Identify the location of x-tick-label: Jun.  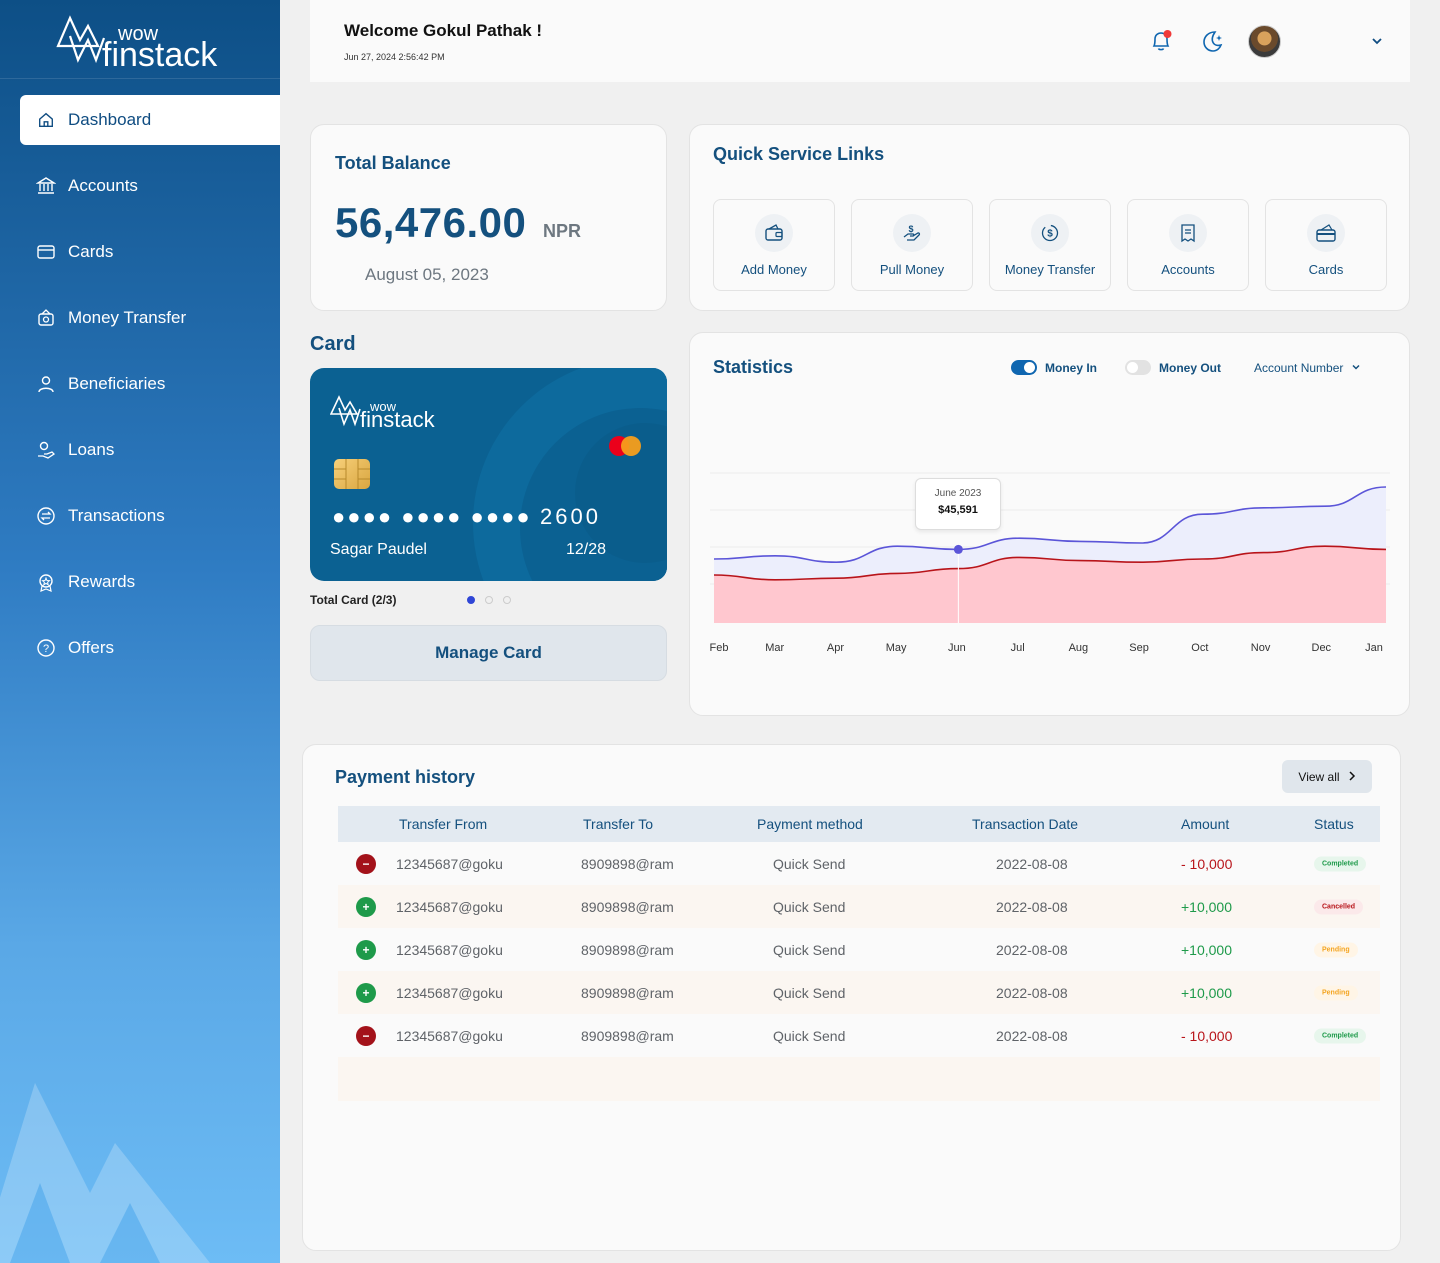
(957, 648).